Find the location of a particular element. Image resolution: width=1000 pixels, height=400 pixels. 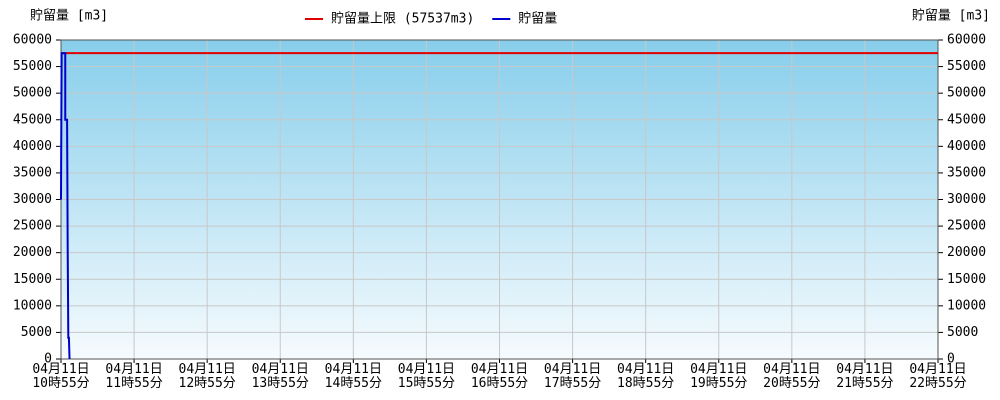

x-tick-label: 04月11日 13時55分 is located at coordinates (280, 376).